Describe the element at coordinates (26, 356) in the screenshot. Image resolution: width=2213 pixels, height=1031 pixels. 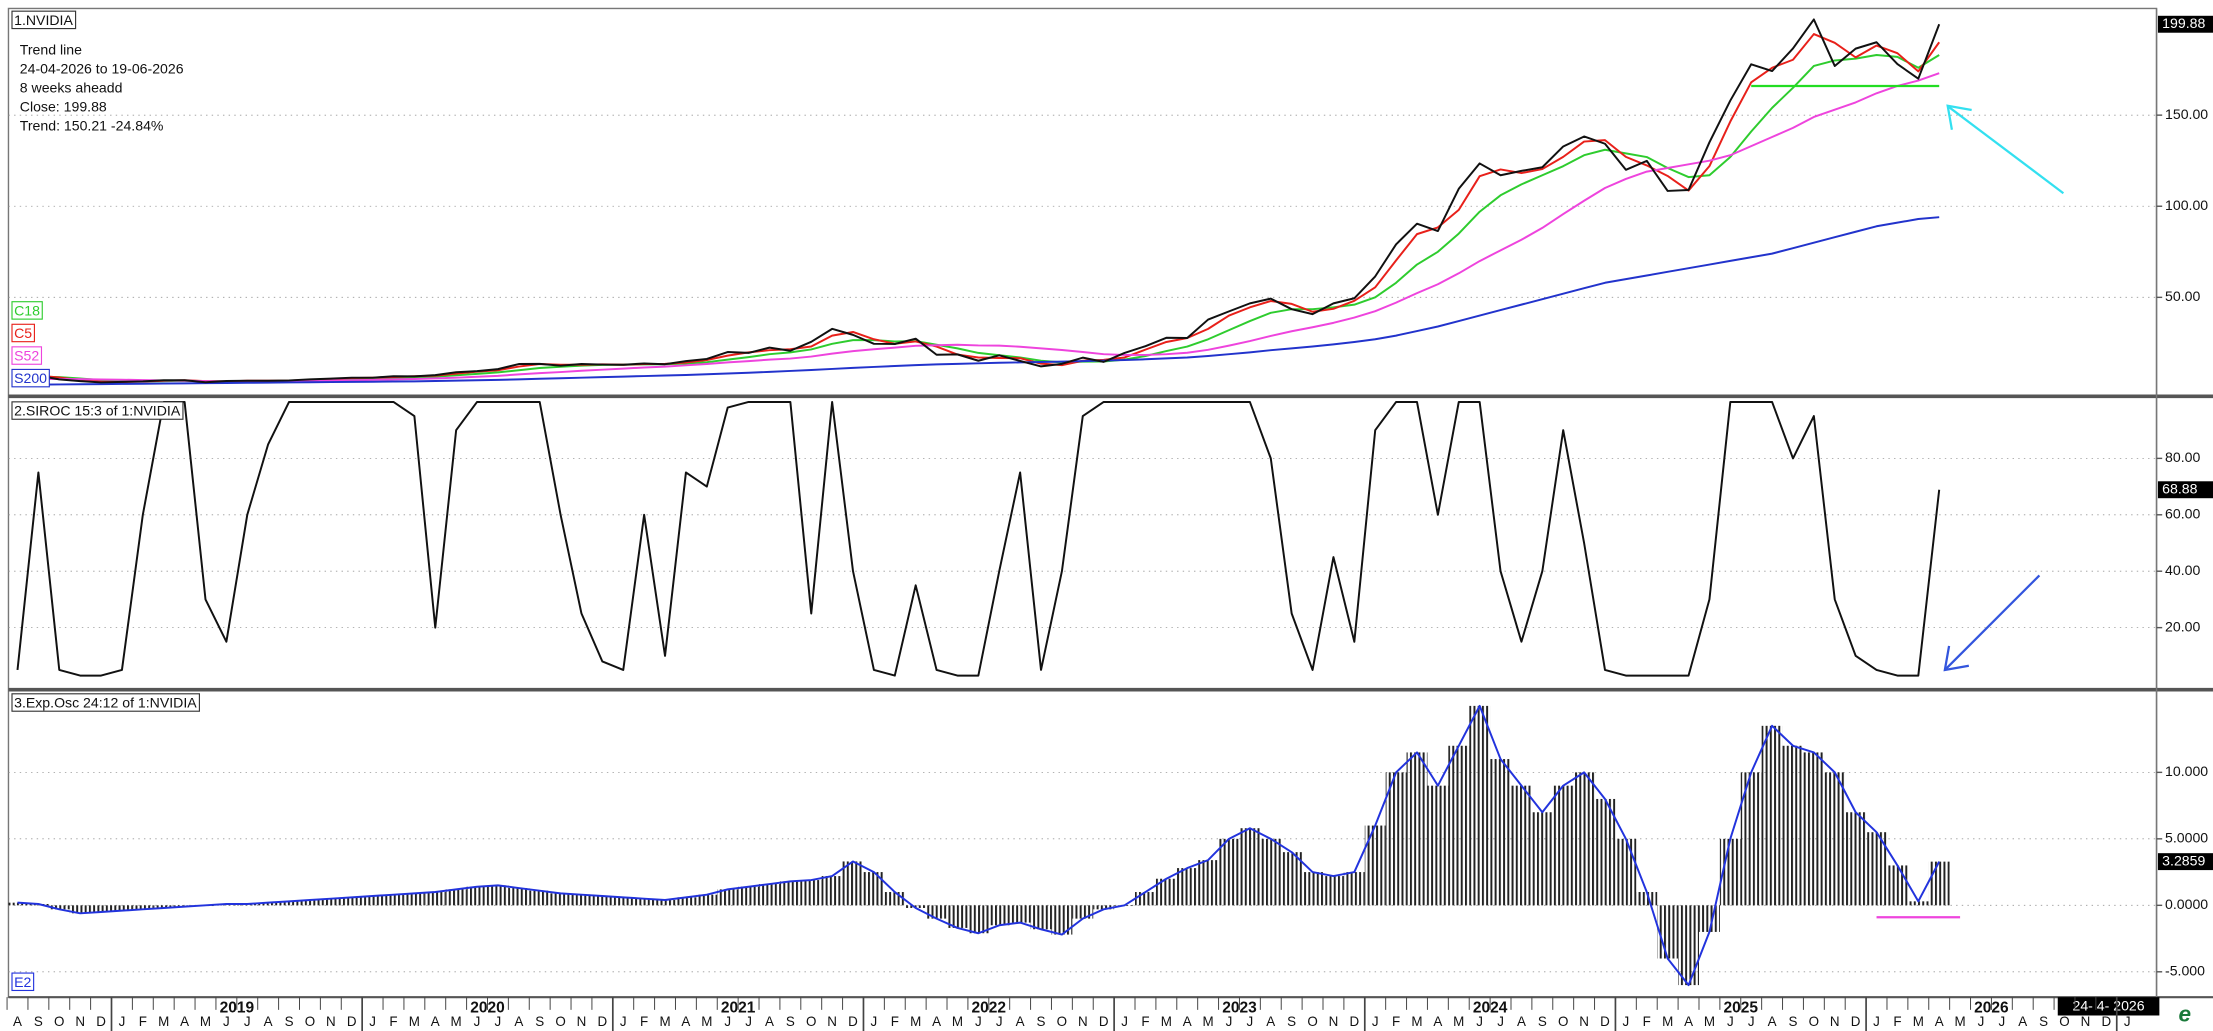
I see `legend-entry: S52` at that location.